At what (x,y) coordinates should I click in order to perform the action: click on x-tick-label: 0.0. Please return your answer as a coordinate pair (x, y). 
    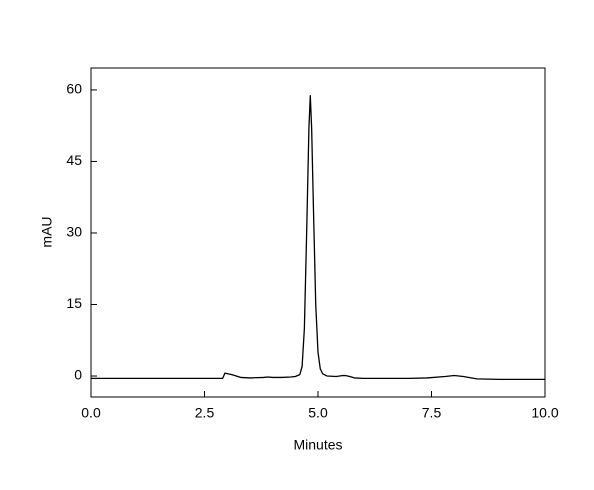
    Looking at the image, I should click on (91, 413).